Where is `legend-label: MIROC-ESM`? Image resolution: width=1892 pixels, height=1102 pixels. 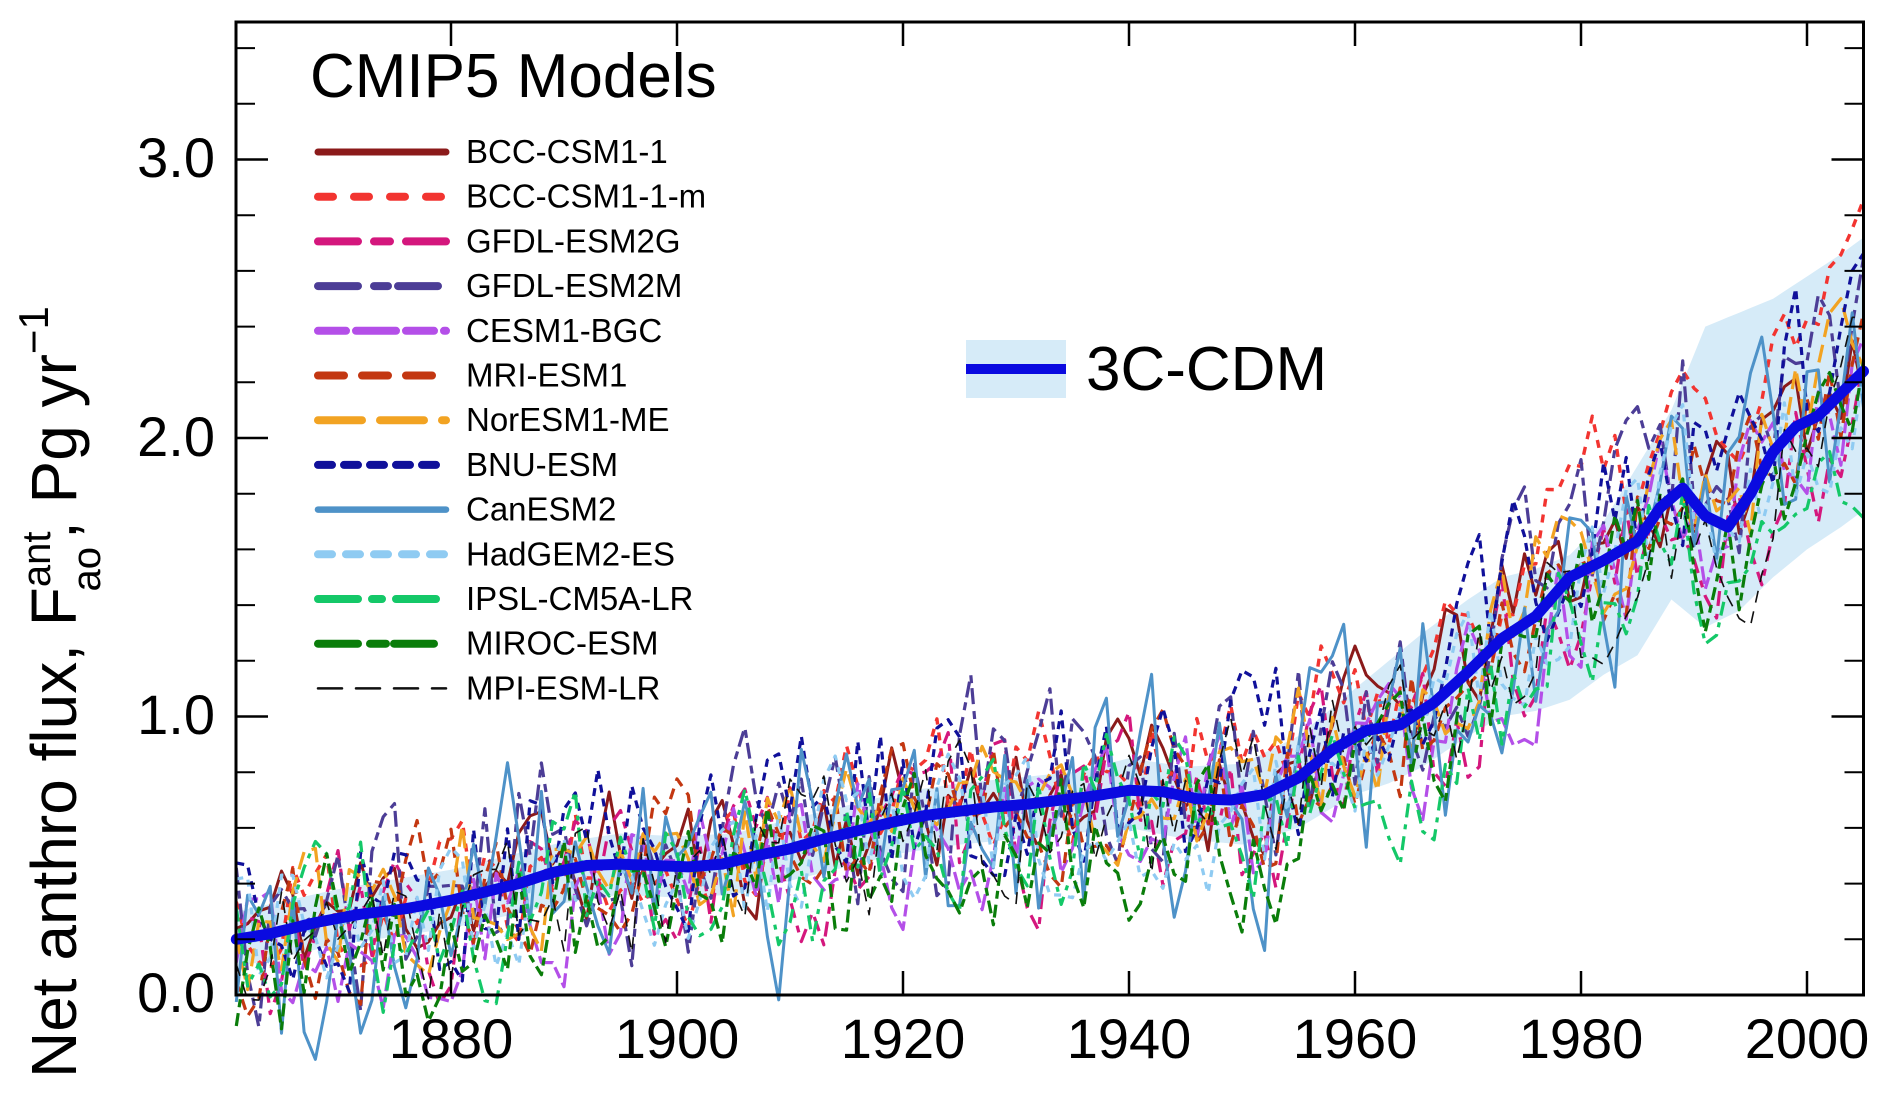 legend-label: MIROC-ESM is located at coordinates (562, 643).